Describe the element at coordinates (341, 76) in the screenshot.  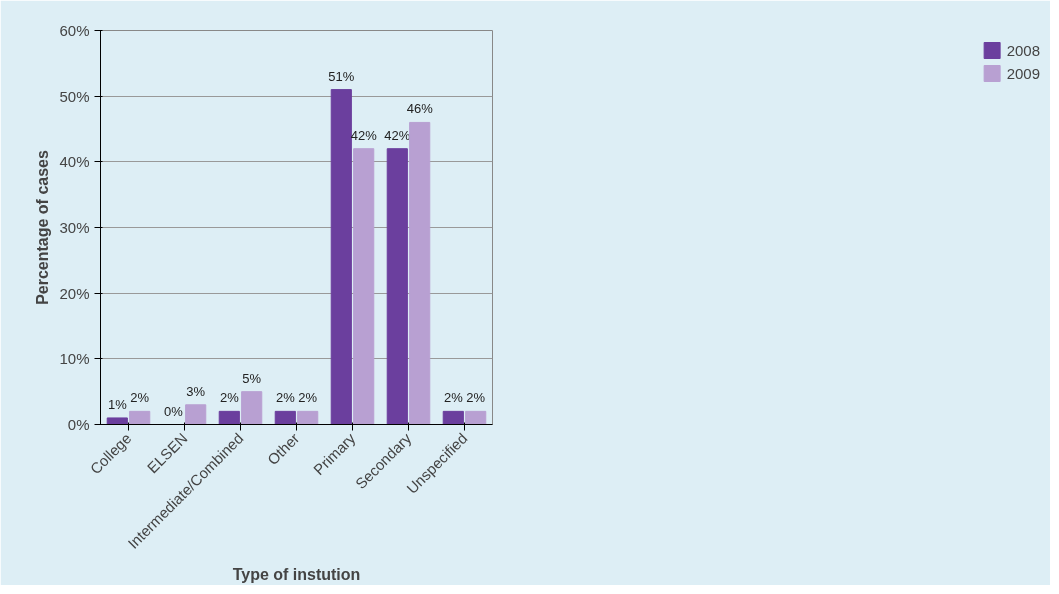
I see `data-label: 51%` at that location.